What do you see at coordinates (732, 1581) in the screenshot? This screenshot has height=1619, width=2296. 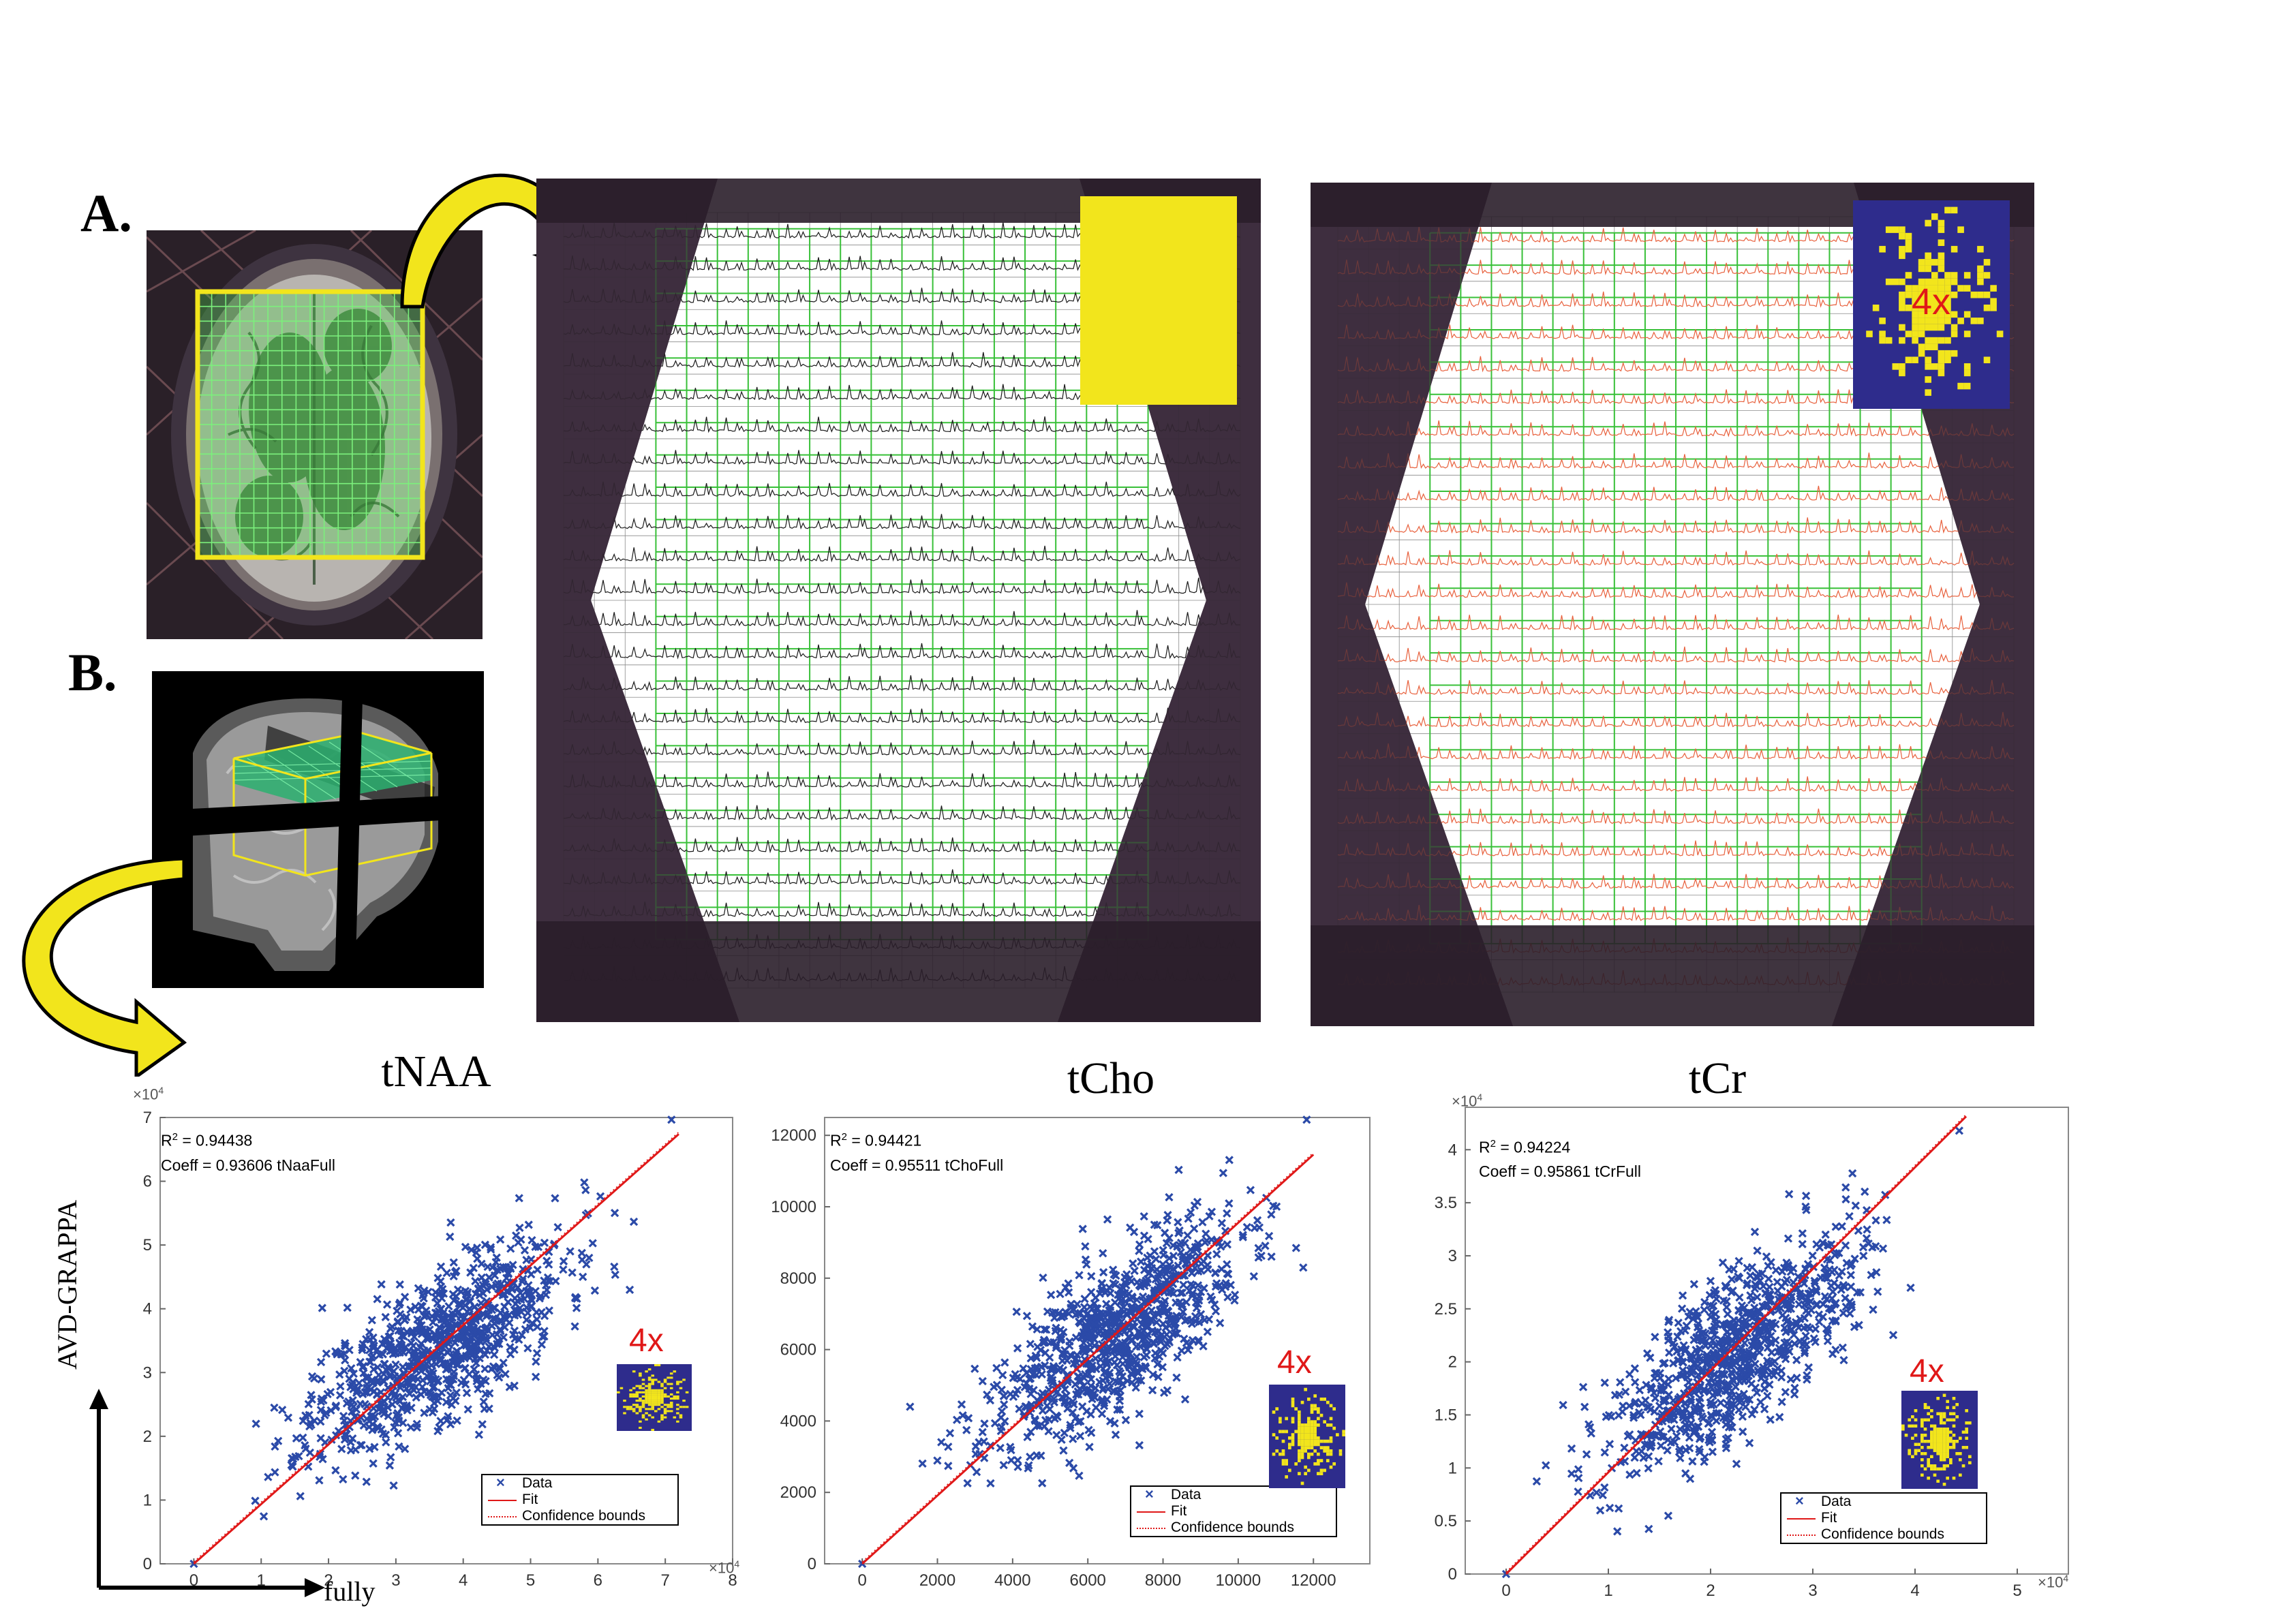 I see `x-tick-label: 8` at bounding box center [732, 1581].